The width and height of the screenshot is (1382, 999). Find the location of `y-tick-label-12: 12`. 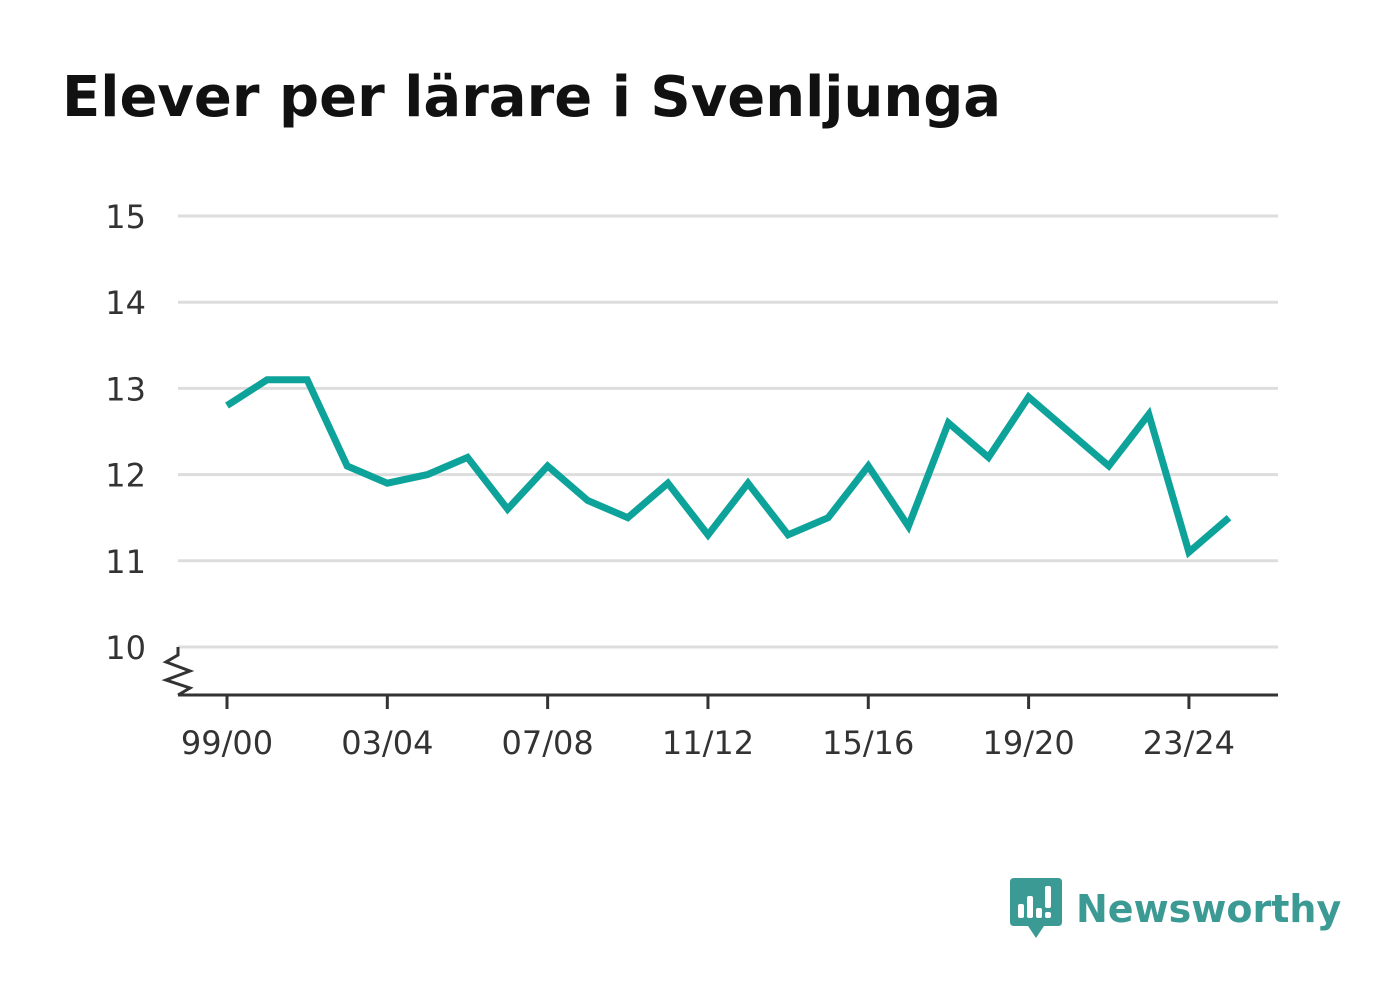

y-tick-label-12: 12 is located at coordinates (125, 476).